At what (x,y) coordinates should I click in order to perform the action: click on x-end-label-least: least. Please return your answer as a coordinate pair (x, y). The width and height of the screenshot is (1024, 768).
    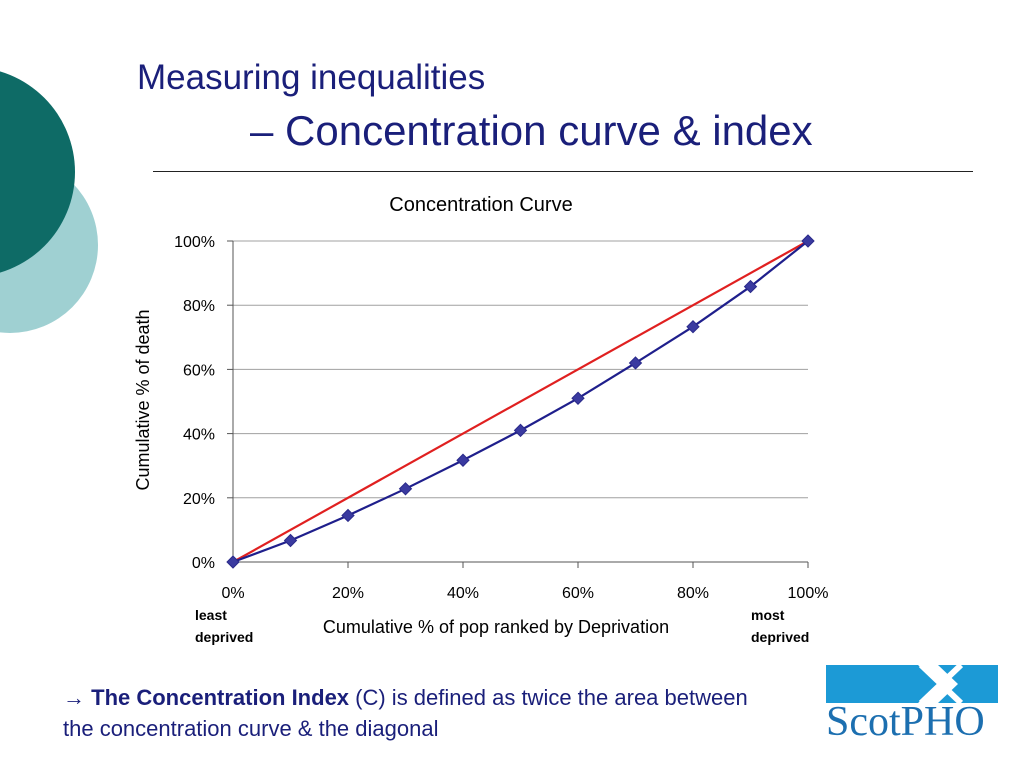
    Looking at the image, I should click on (211, 615).